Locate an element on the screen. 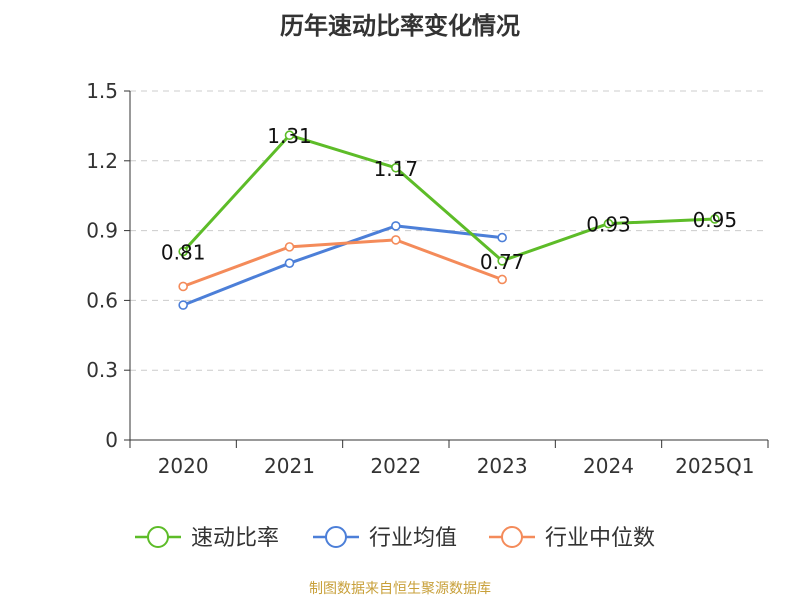 The image size is (800, 600). x-tick-label: 2023 is located at coordinates (502, 466).